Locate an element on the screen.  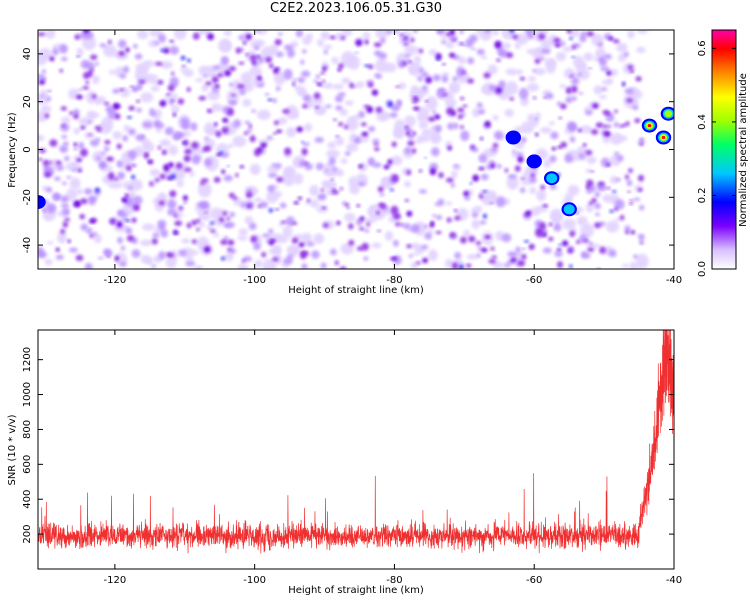
y-tick-label: 600 is located at coordinates (27, 464).